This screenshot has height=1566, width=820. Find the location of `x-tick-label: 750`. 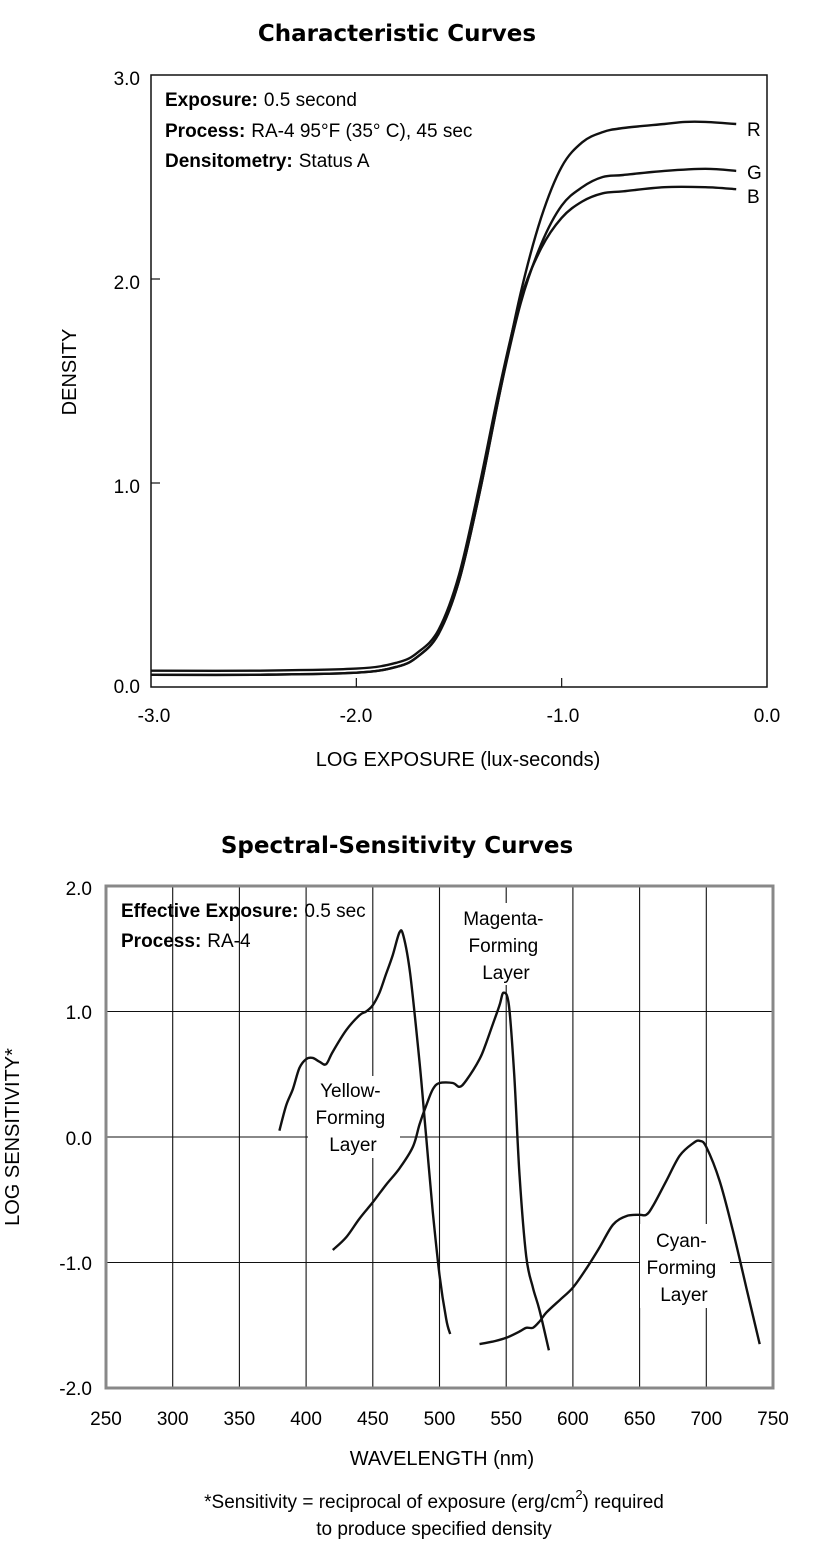

x-tick-label: 750 is located at coordinates (773, 1419).